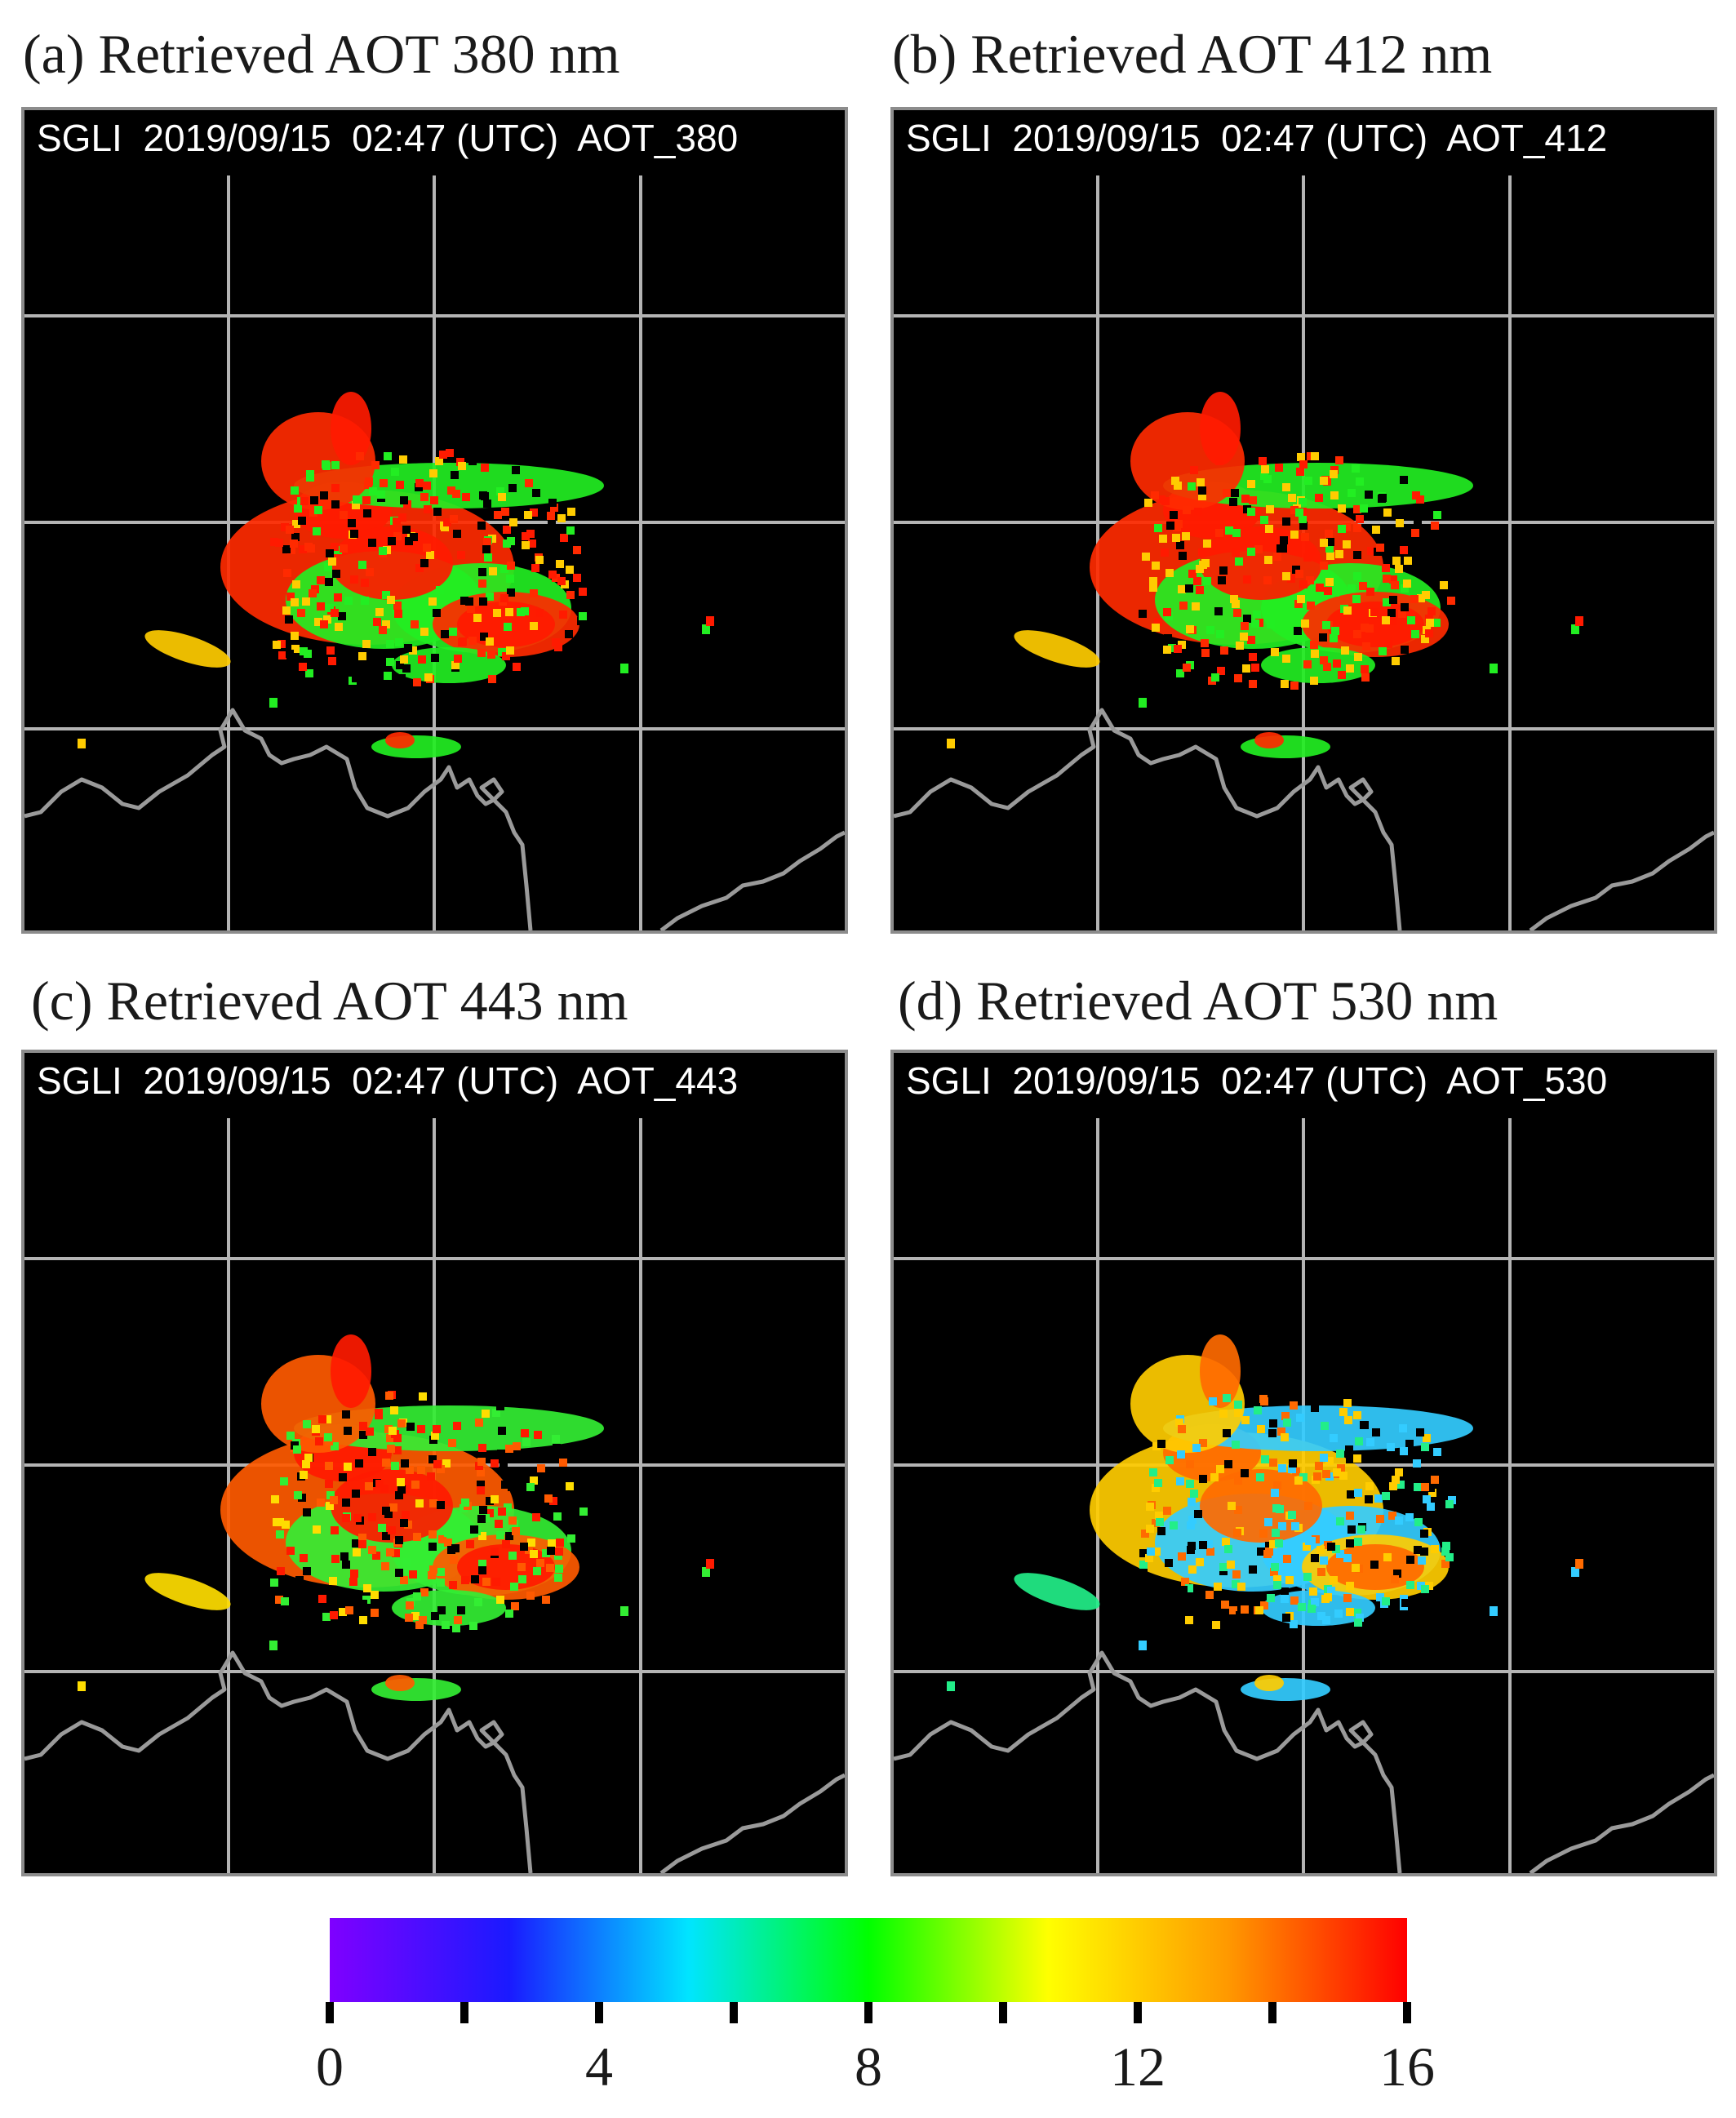 This screenshot has width=1736, height=2118. Describe the element at coordinates (1257, 1080) in the screenshot. I see `map-info-label: SGLI 2019/09/15 02:47 (UTC) AOT_530` at that location.